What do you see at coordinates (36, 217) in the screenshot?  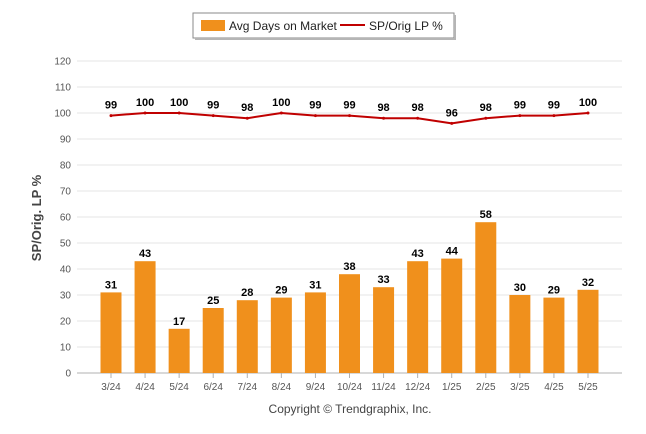 I see `y-axis-title: SP/Orig. LP %` at bounding box center [36, 217].